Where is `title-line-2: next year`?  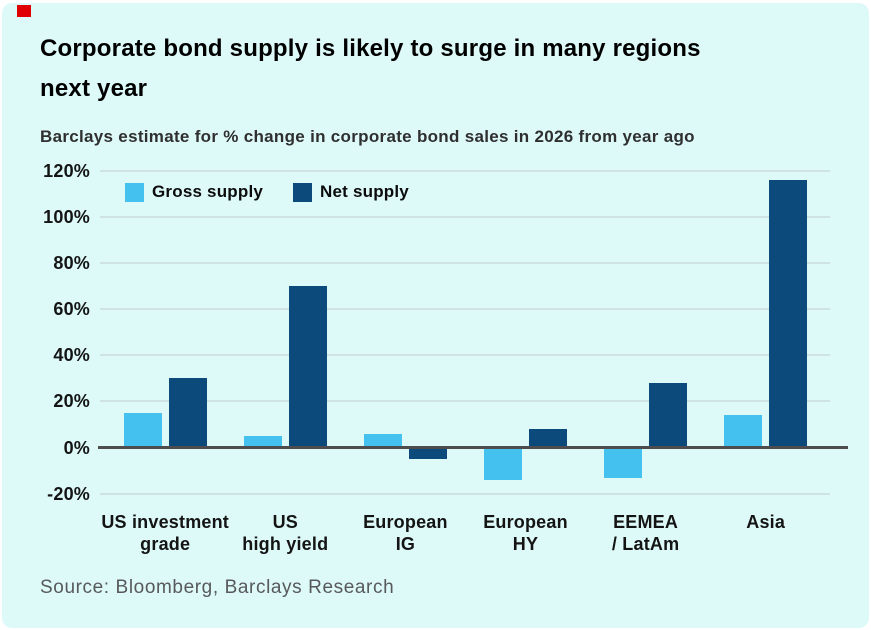 title-line-2: next year is located at coordinates (94, 88).